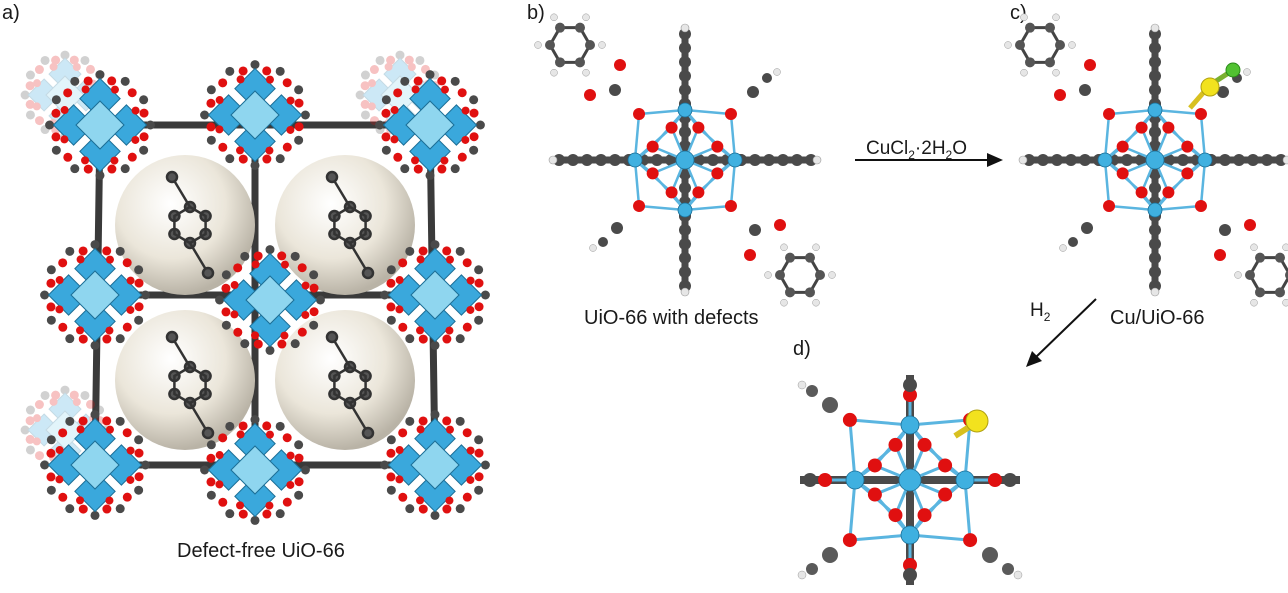 The image size is (1288, 593). I want to click on caption-with-defects: UiO-66 with defects, so click(671, 318).